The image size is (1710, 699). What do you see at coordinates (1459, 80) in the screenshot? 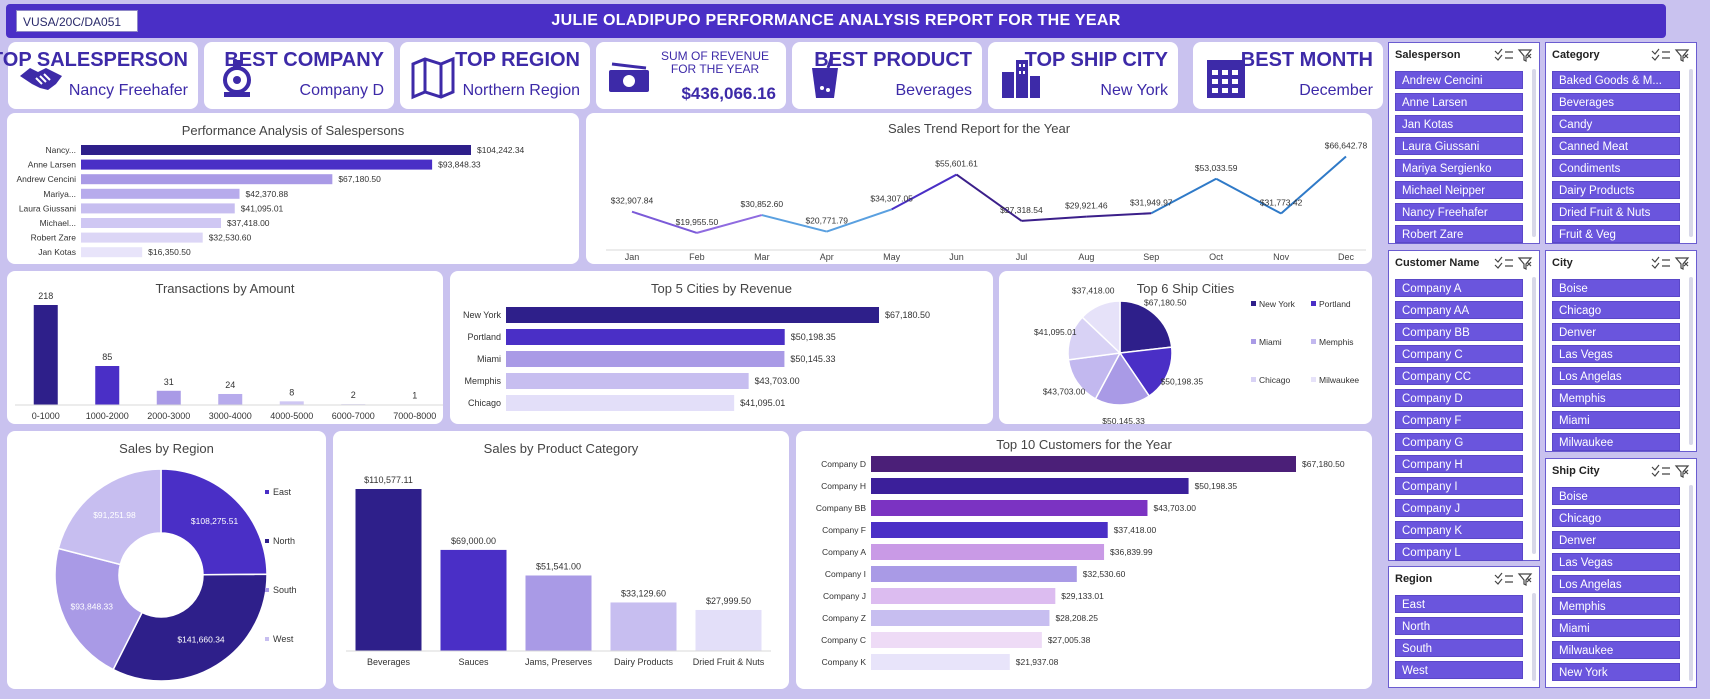
I see `slicer-item: Andrew Cencini` at bounding box center [1459, 80].